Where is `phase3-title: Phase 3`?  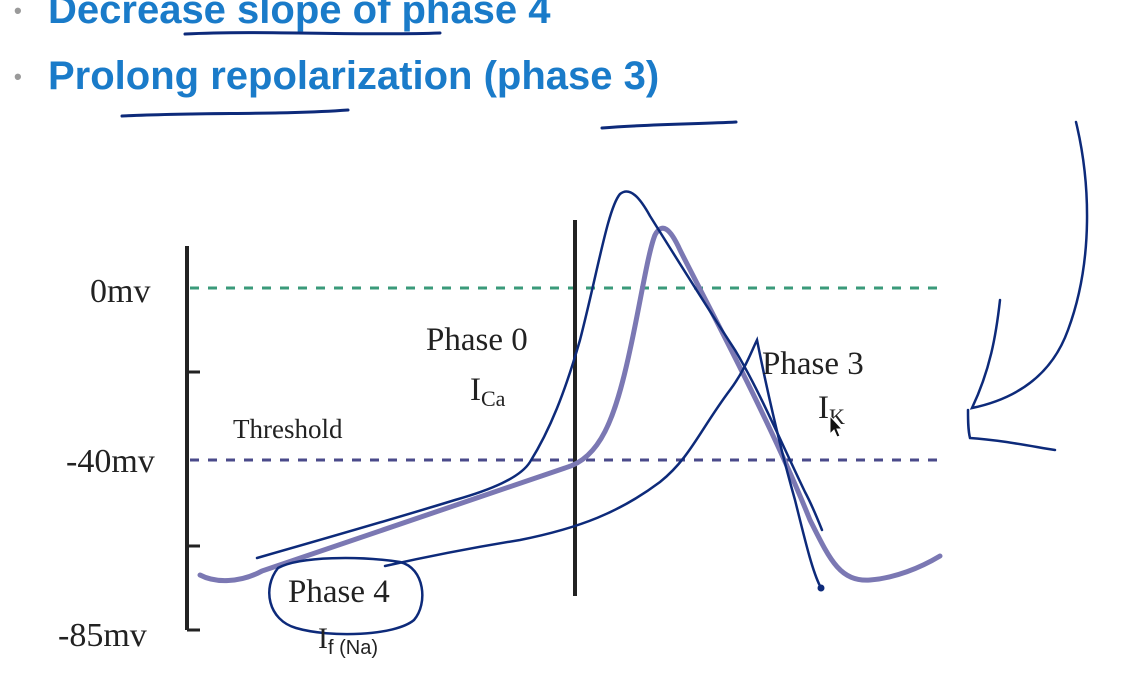 phase3-title: Phase 3 is located at coordinates (813, 364).